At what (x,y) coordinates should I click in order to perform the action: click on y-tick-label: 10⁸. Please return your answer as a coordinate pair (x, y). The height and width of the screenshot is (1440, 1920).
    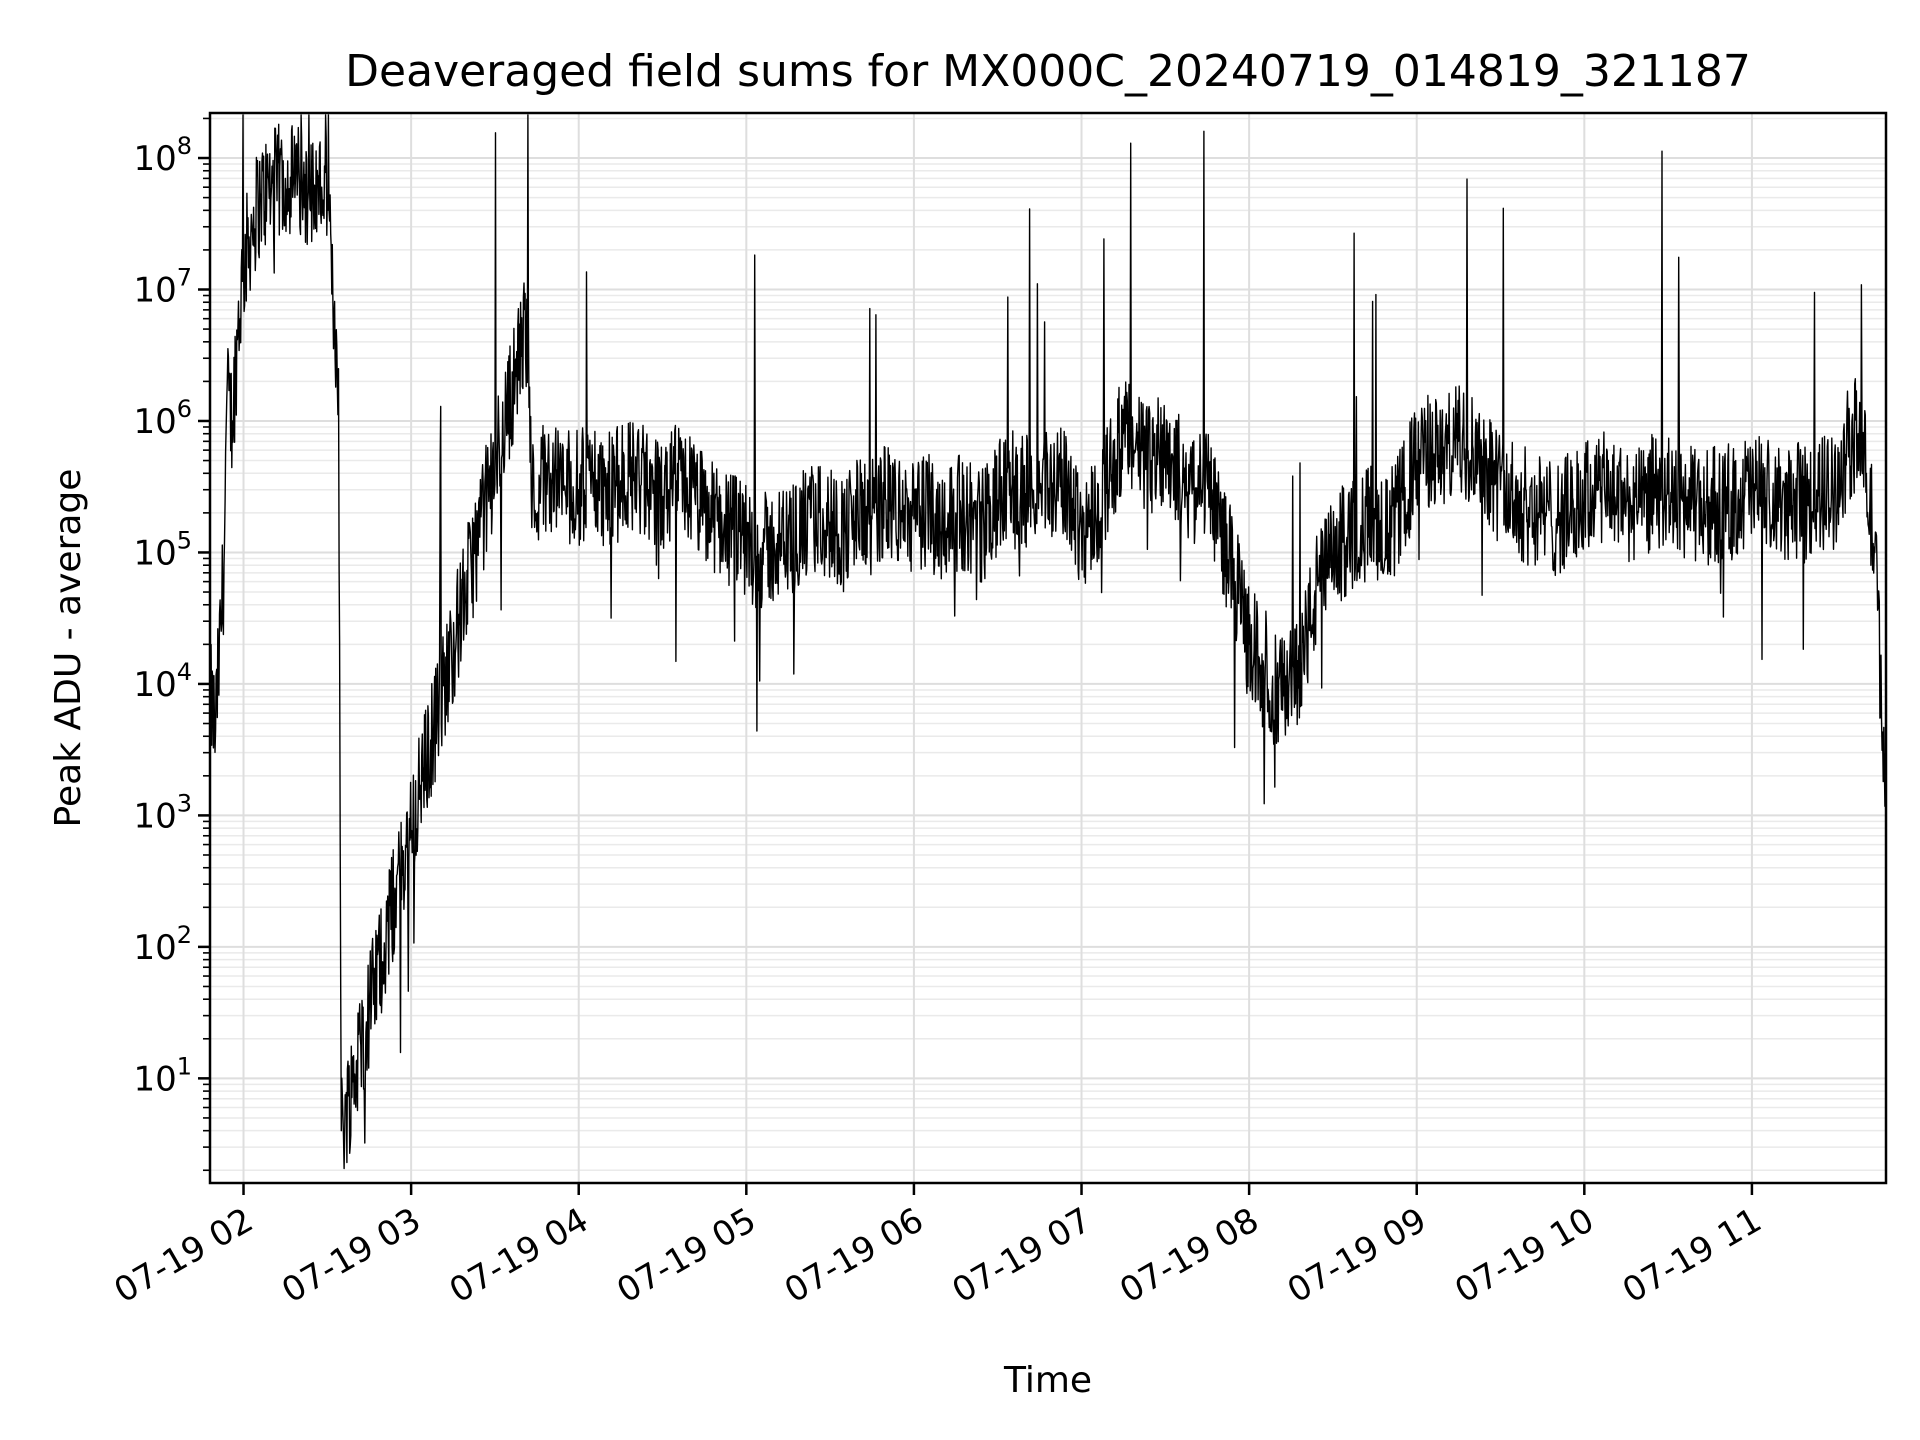
    Looking at the image, I should click on (162, 155).